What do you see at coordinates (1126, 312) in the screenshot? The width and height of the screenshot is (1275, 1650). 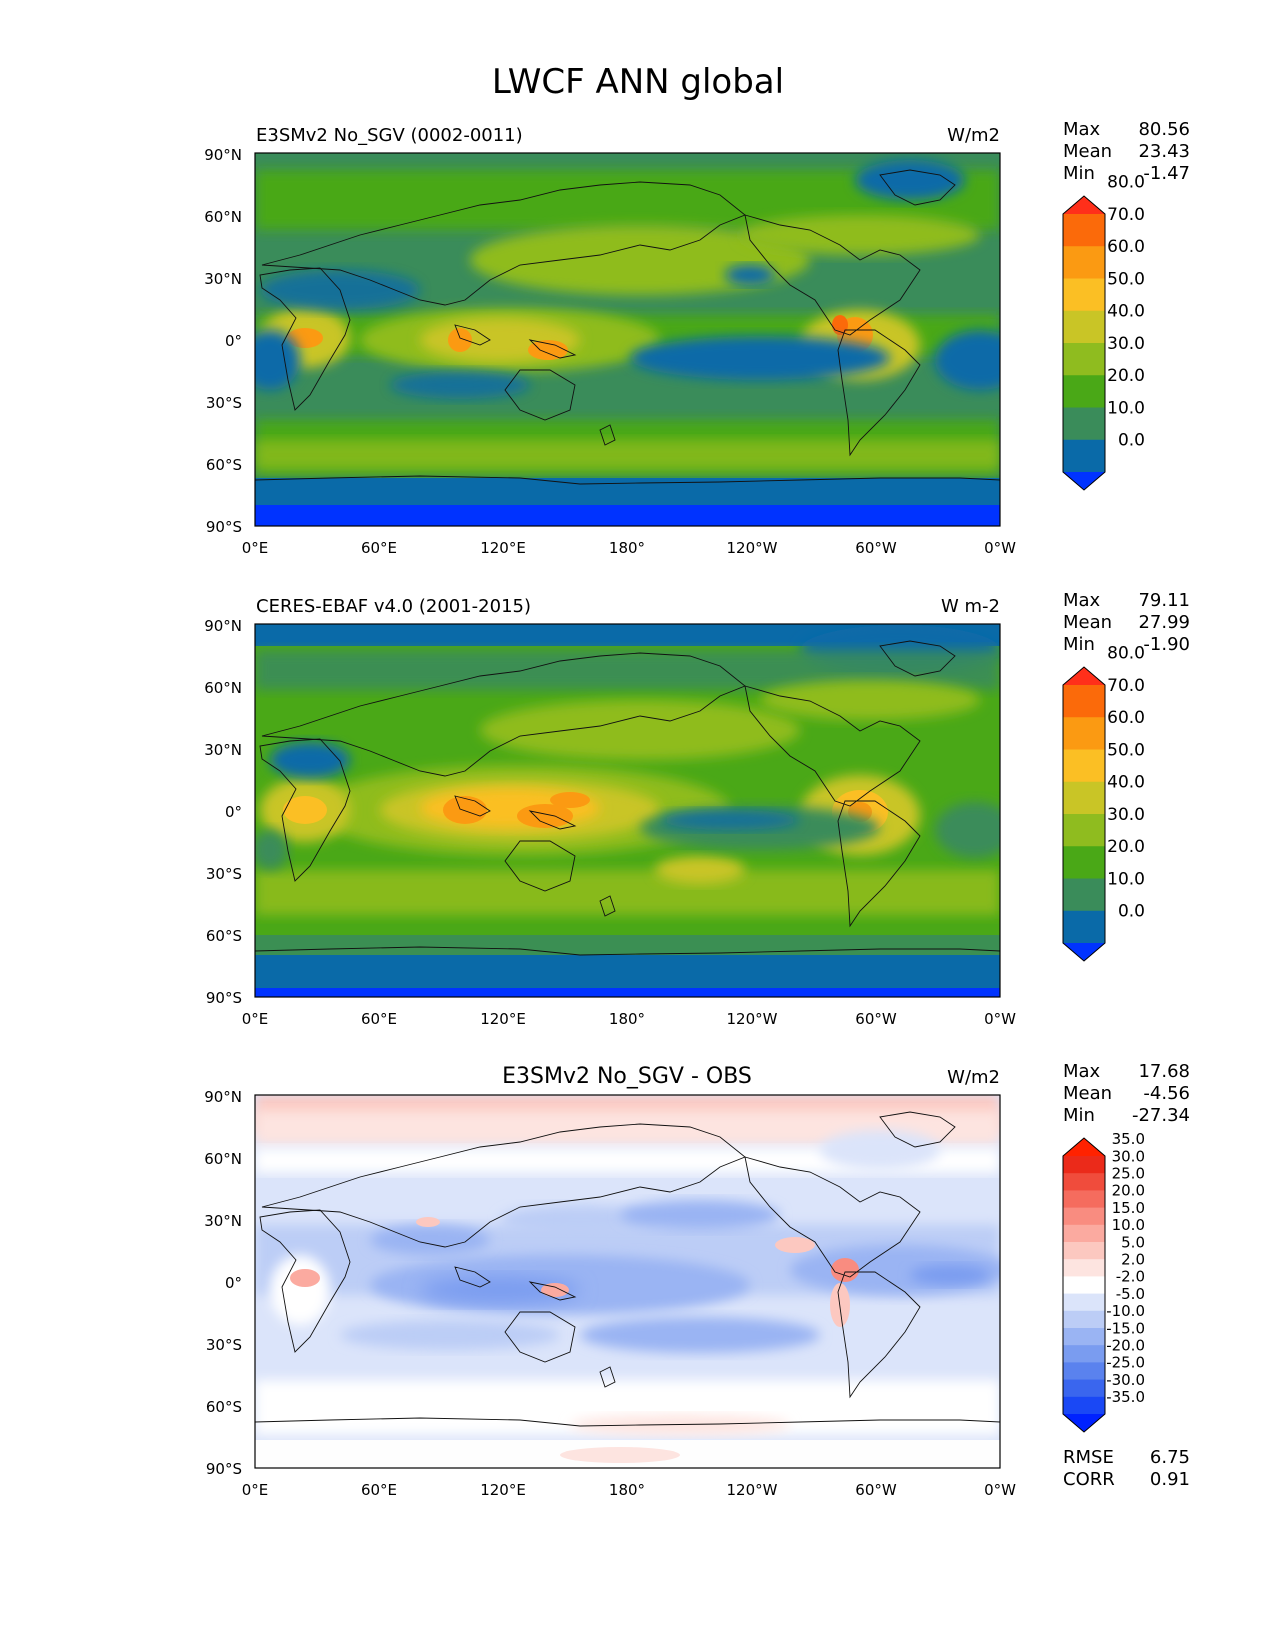 I see `colorbar-tick-label: 40.0` at bounding box center [1126, 312].